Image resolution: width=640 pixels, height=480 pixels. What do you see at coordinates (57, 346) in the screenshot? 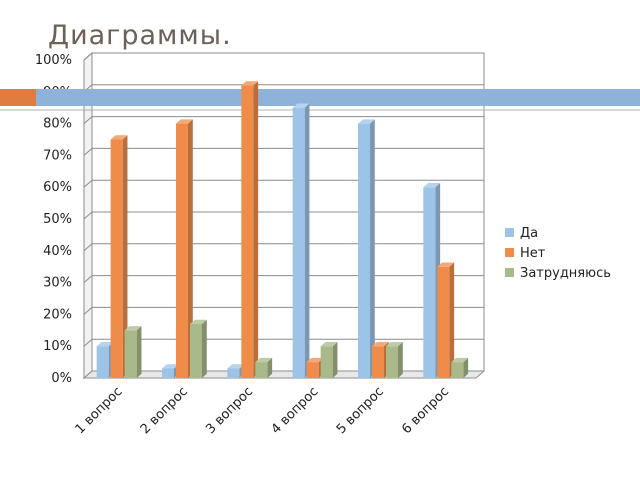
I see `y-tick-label: 10%` at bounding box center [57, 346].